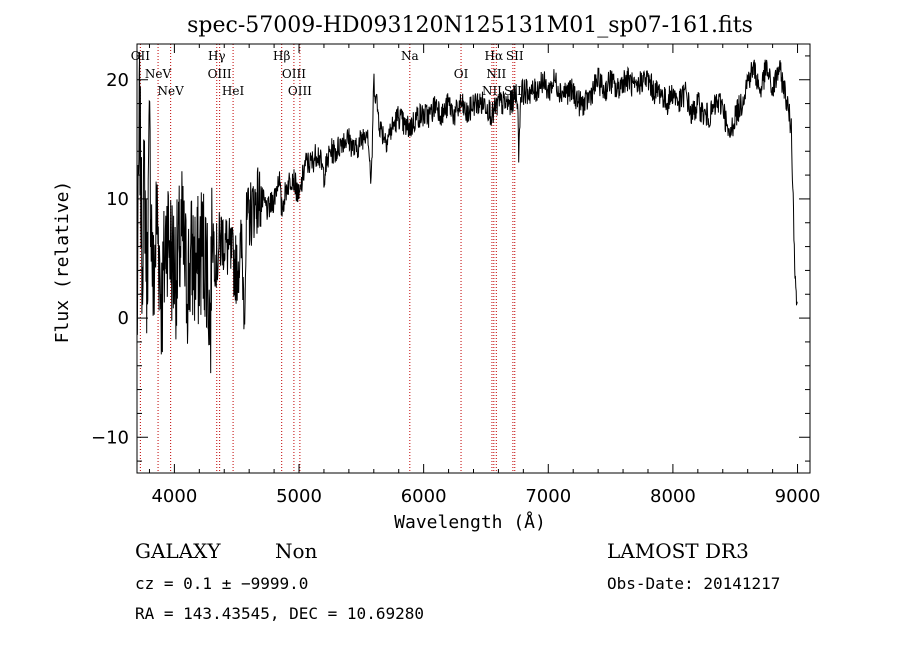 The height and width of the screenshot is (649, 900). What do you see at coordinates (110, 437) in the screenshot?
I see `y-tick-label: −10` at bounding box center [110, 437].